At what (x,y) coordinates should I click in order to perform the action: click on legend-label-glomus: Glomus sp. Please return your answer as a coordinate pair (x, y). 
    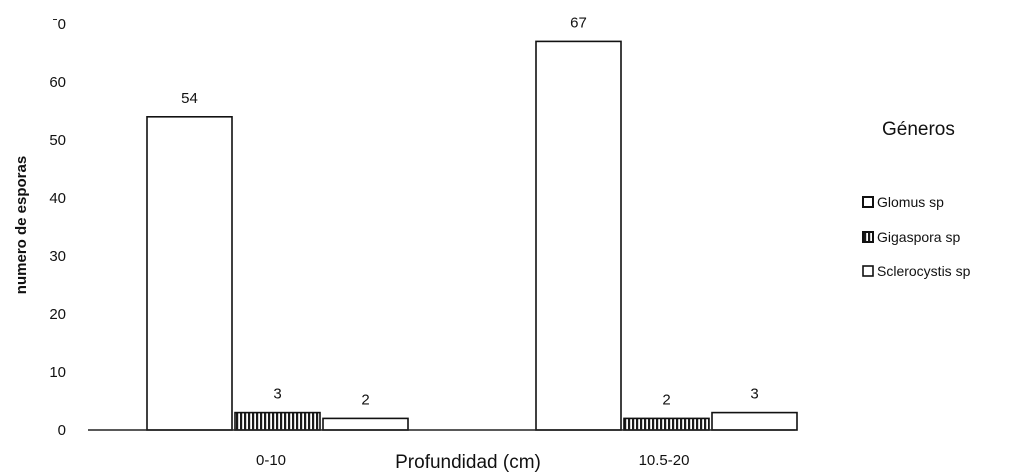
    Looking at the image, I should click on (910, 202).